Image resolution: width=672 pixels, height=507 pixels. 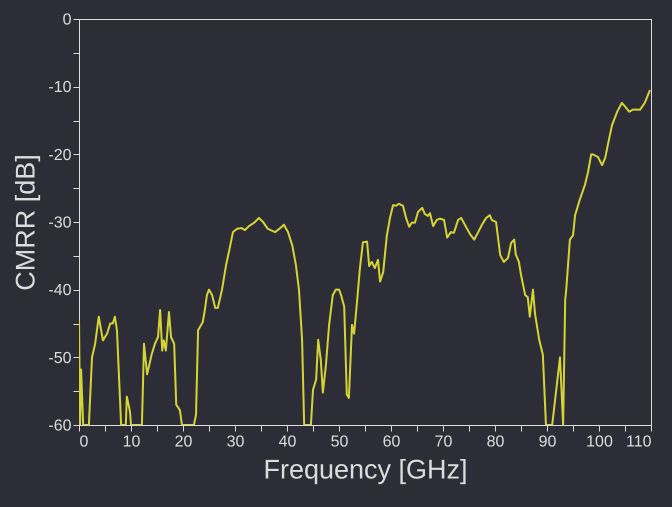 I want to click on y-tick-label: -30, so click(x=60, y=223).